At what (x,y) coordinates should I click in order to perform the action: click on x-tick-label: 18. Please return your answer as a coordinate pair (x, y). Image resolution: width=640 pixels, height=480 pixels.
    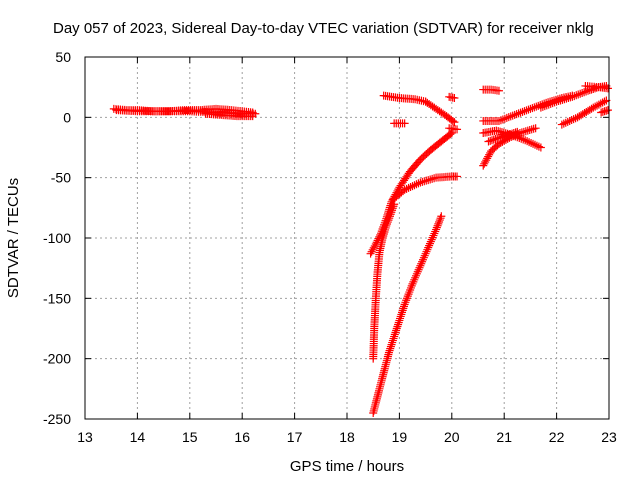
    Looking at the image, I should click on (347, 437).